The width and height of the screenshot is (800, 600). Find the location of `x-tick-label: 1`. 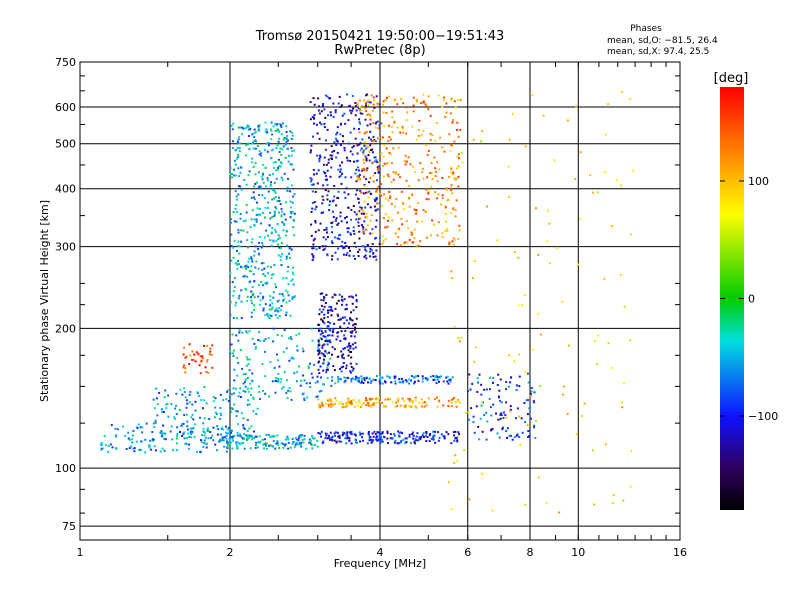

x-tick-label: 1 is located at coordinates (80, 552).